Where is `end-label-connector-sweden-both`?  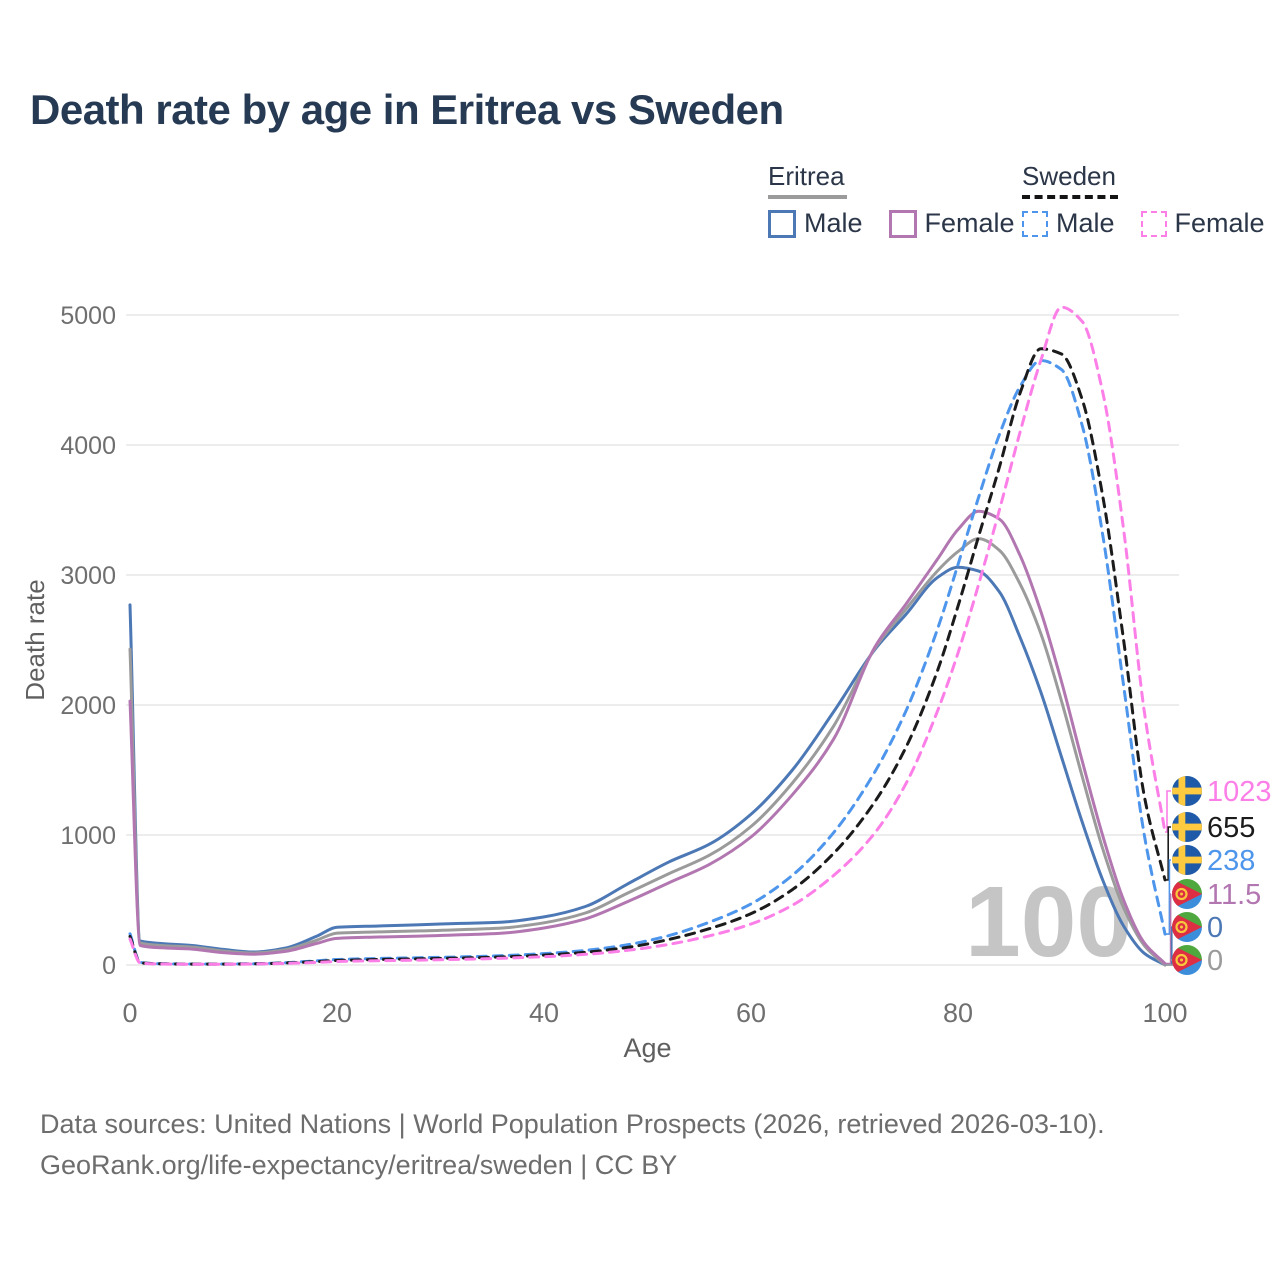 end-label-connector-sweden-both is located at coordinates (1168, 853).